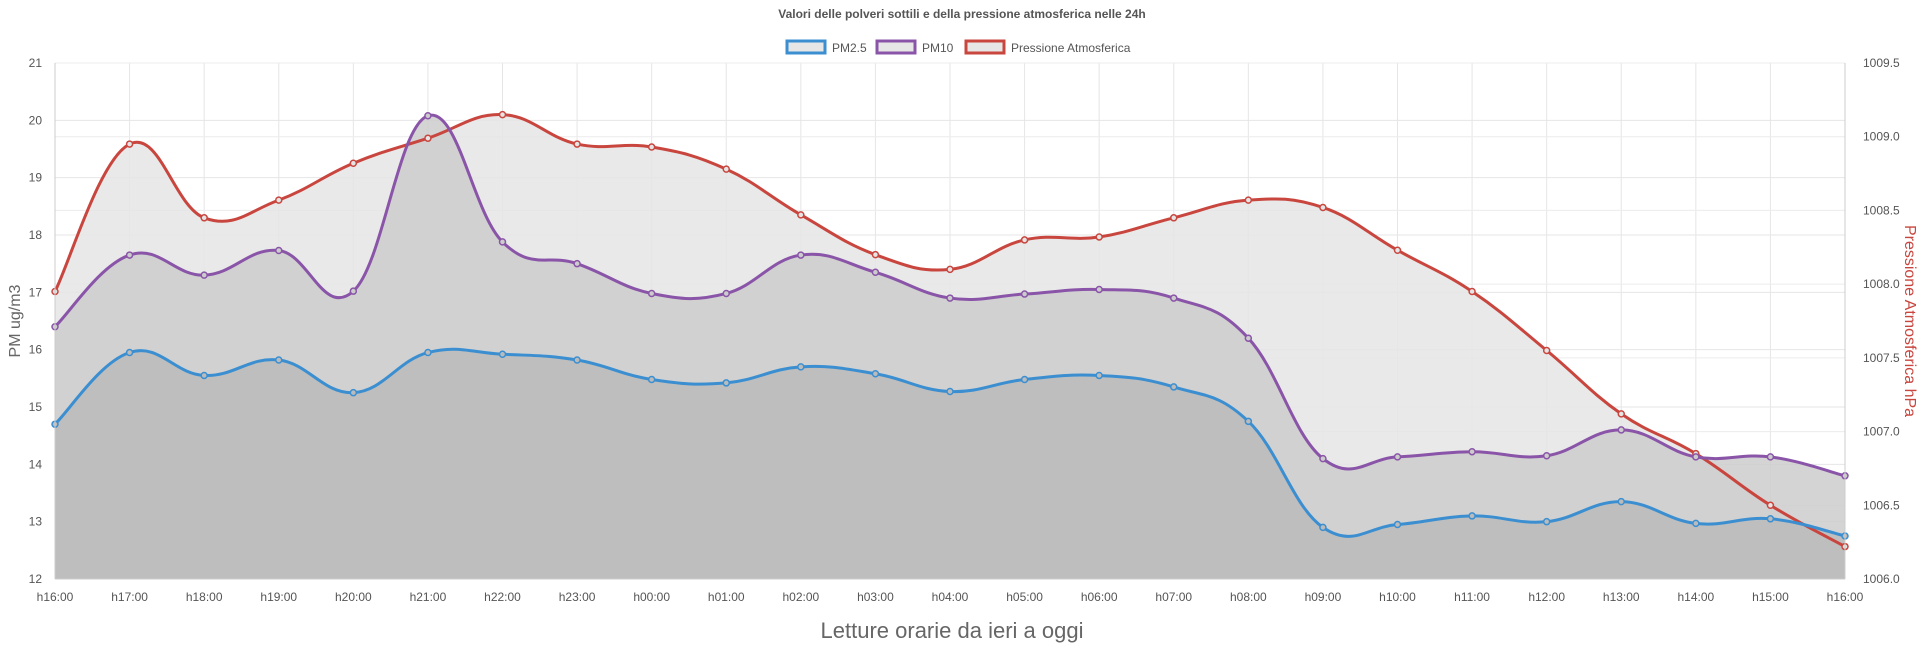  I want to click on y-left-tick-label: 13, so click(36, 522).